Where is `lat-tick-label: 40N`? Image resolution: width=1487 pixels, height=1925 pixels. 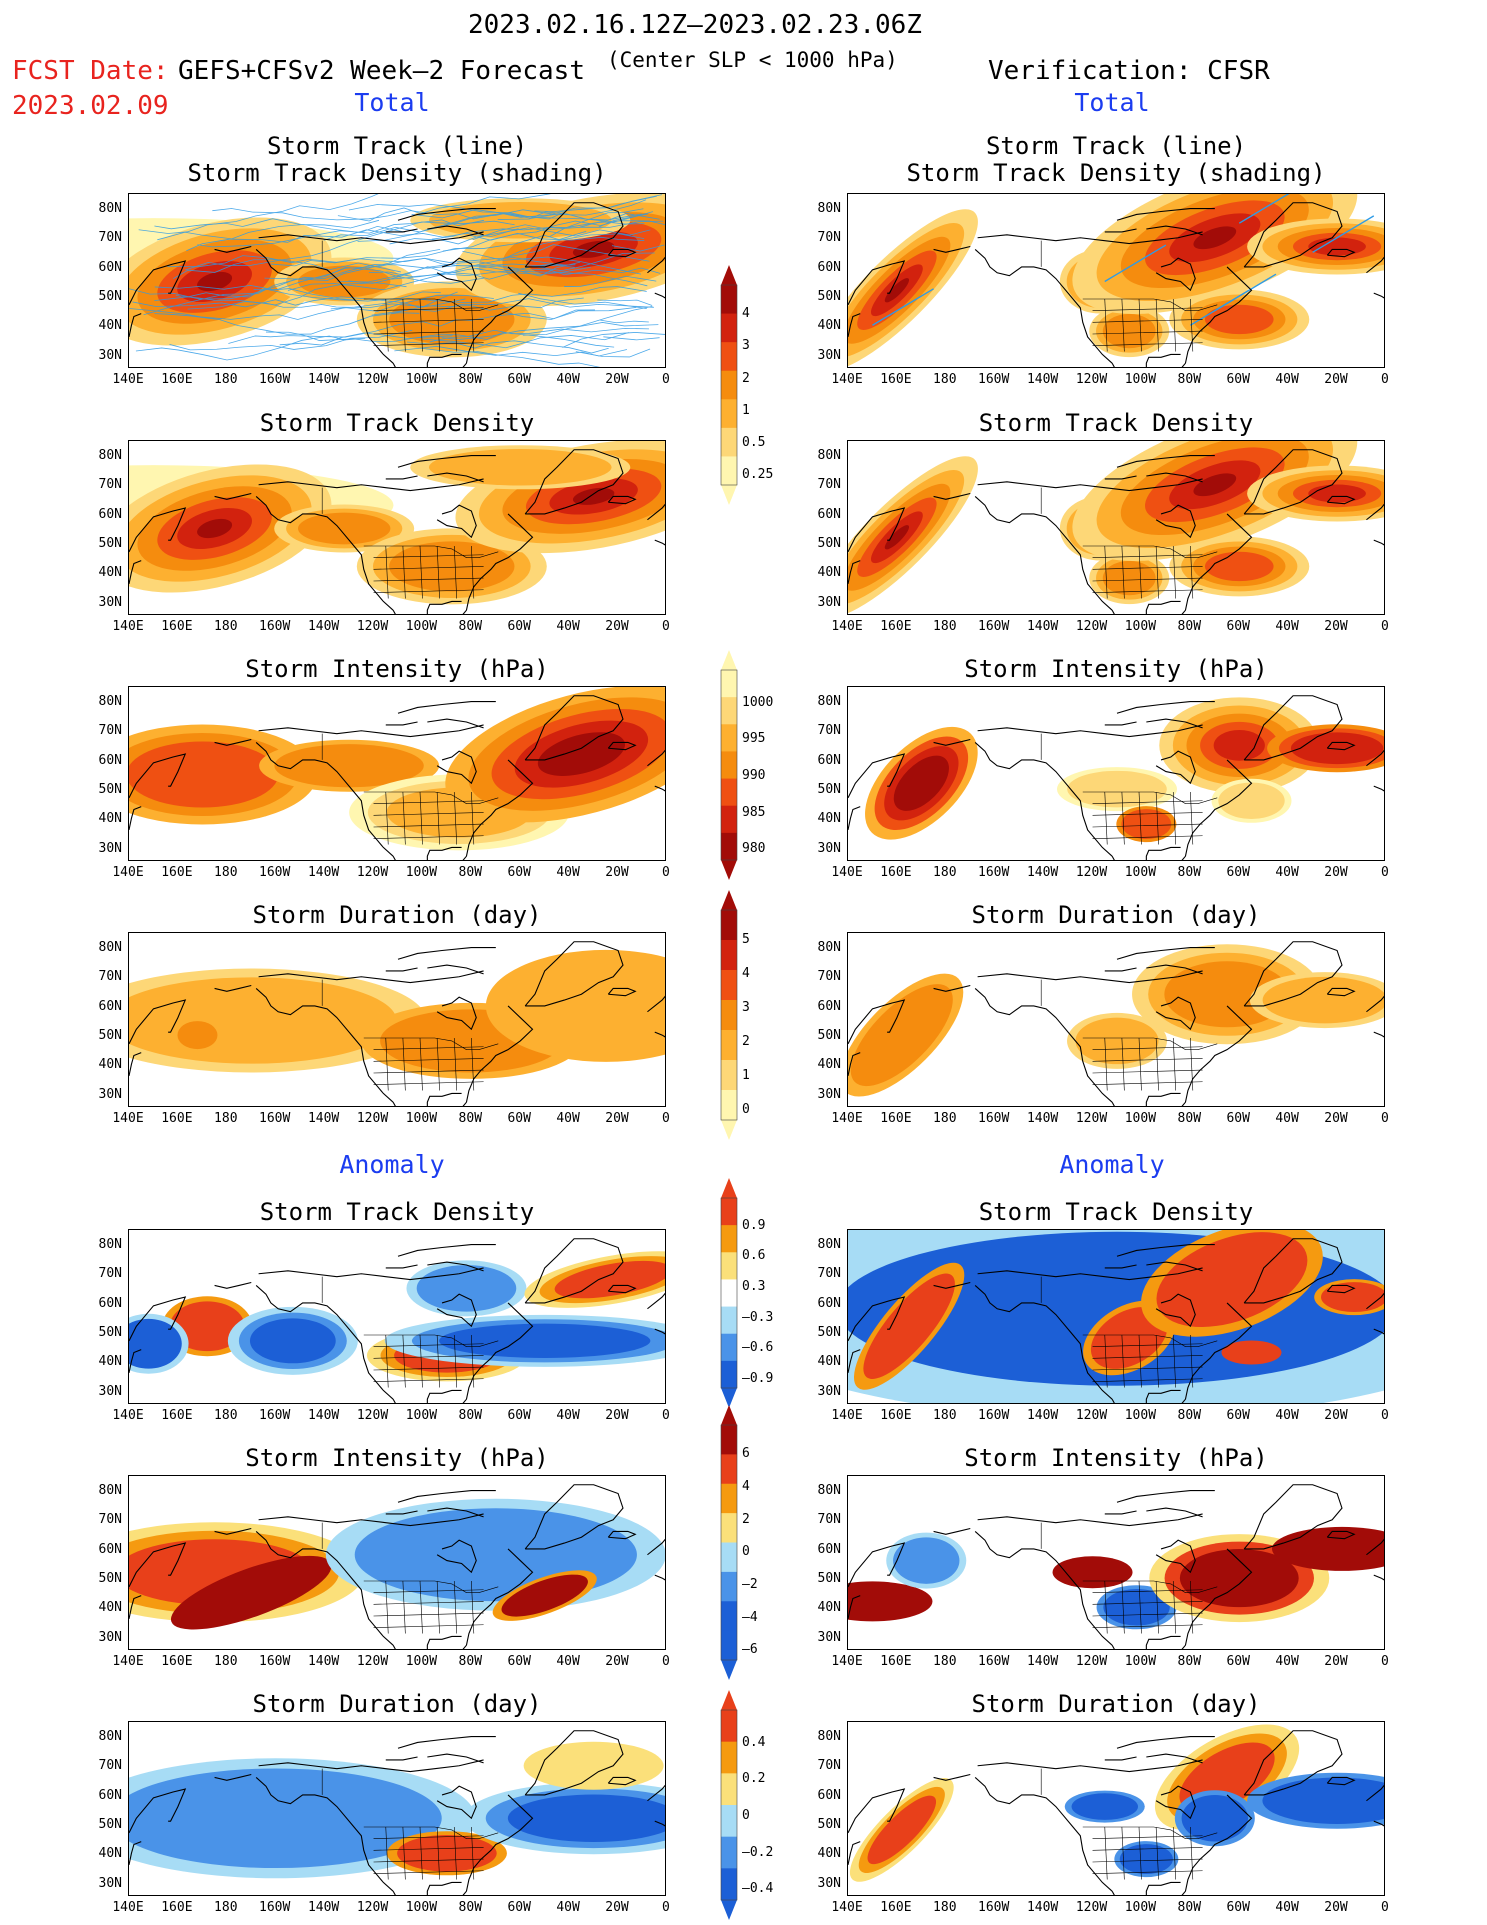 lat-tick-label: 40N is located at coordinates (829, 1362).